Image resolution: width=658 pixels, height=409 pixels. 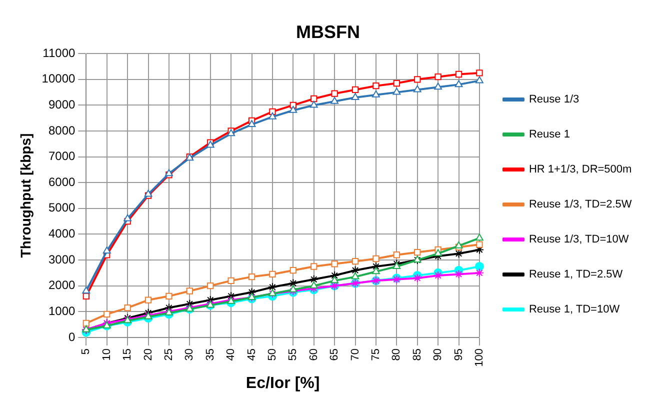 What do you see at coordinates (59, 79) in the screenshot?
I see `y-tick-label: 10000` at bounding box center [59, 79].